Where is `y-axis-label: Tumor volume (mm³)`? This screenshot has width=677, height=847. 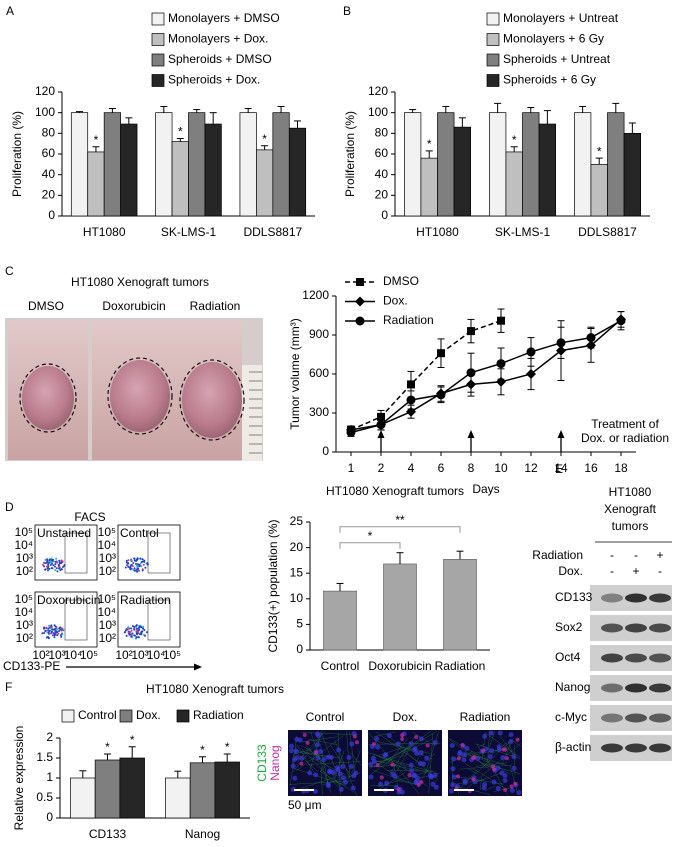 y-axis-label: Tumor volume (mm³) is located at coordinates (295, 374).